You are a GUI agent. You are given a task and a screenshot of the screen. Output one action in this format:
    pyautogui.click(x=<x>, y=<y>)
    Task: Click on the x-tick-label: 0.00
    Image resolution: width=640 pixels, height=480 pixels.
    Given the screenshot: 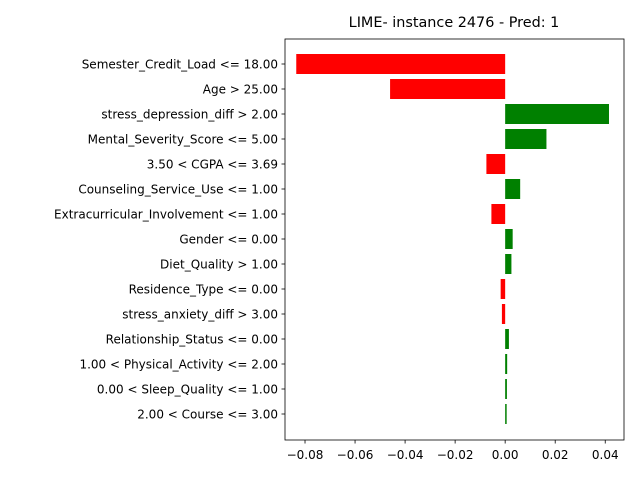 What is the action you would take?
    pyautogui.click(x=505, y=455)
    